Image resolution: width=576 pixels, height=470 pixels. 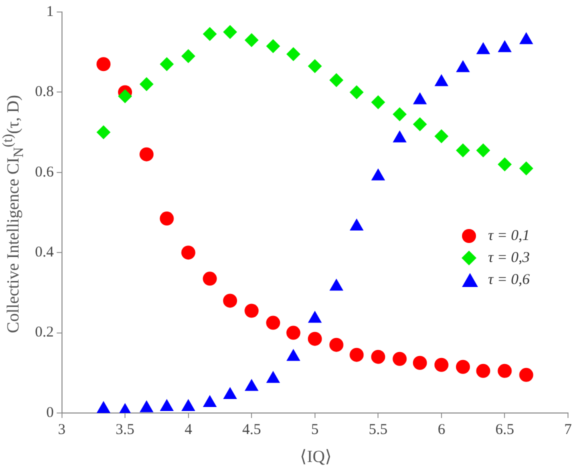 I want to click on y-tick-label: 0.4, so click(x=44, y=252).